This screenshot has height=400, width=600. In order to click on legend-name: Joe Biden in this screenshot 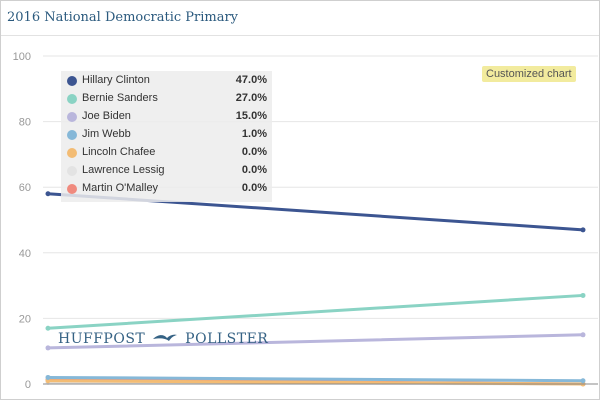, I will do `click(106, 116)`.